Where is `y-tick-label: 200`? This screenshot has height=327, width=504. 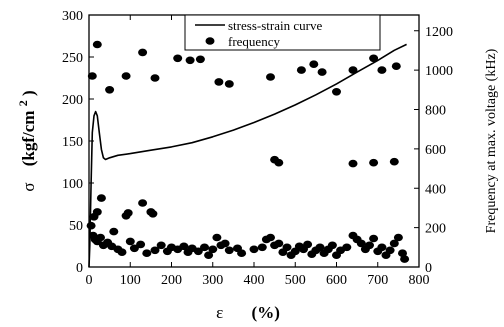
y-tick-label: 200 is located at coordinates (72, 100).